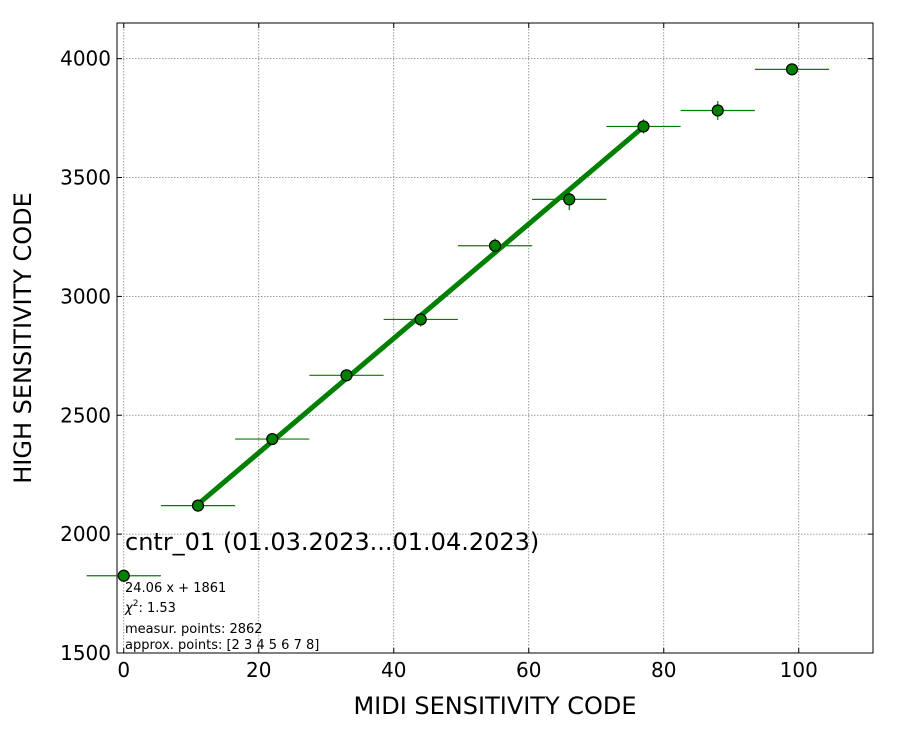 The image size is (900, 750). What do you see at coordinates (85, 178) in the screenshot?
I see `y-tick-label: 3500` at bounding box center [85, 178].